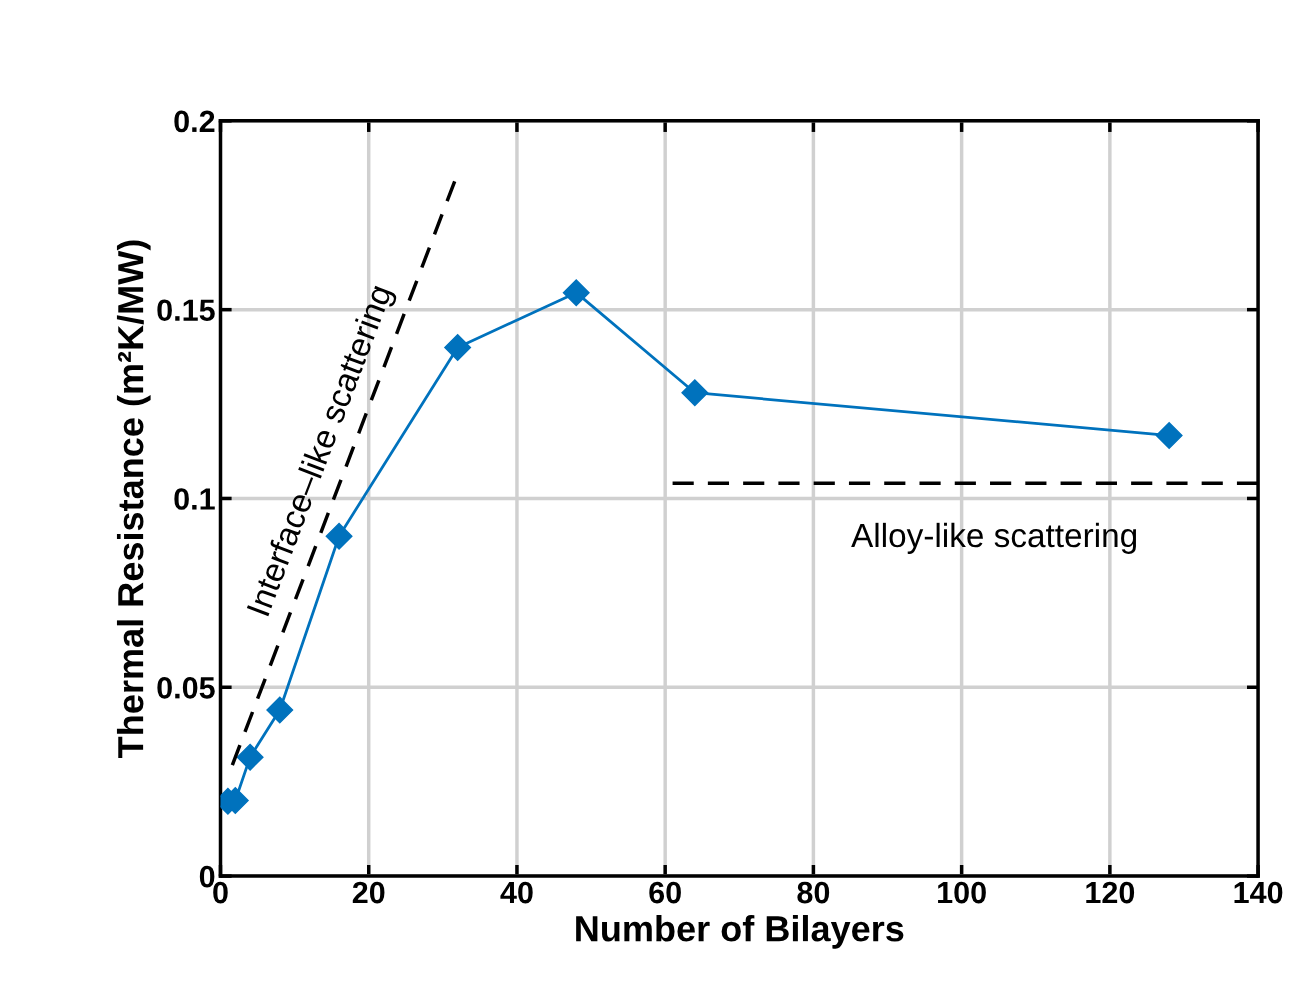 Image resolution: width=1297 pixels, height=1007 pixels. I want to click on y-axis-title: Thermal Resistance (m²K/MW), so click(133, 499).